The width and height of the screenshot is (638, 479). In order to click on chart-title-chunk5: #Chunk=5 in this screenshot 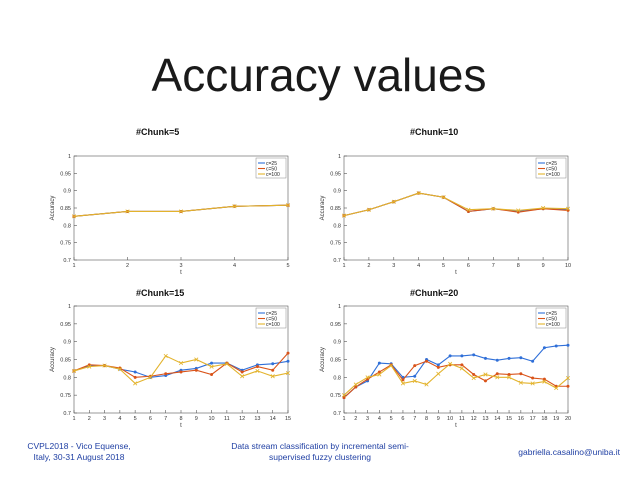, I will do `click(158, 132)`.